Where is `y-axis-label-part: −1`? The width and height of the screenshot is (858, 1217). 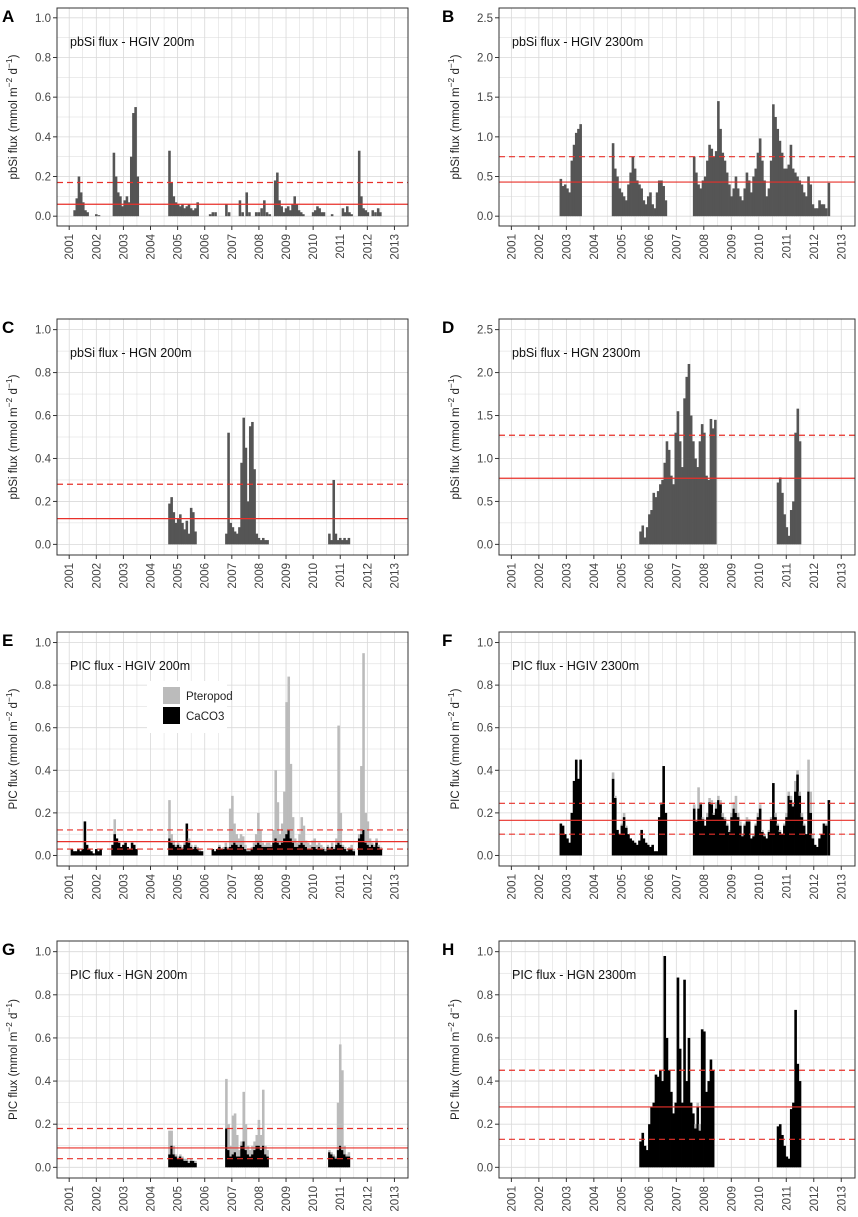
y-axis-label-part: −1 is located at coordinates (451, 1008).